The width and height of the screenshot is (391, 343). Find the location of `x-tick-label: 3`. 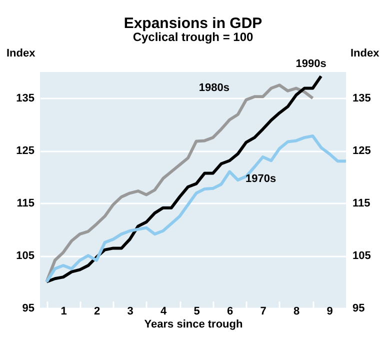

x-tick-label: 3 is located at coordinates (130, 312).